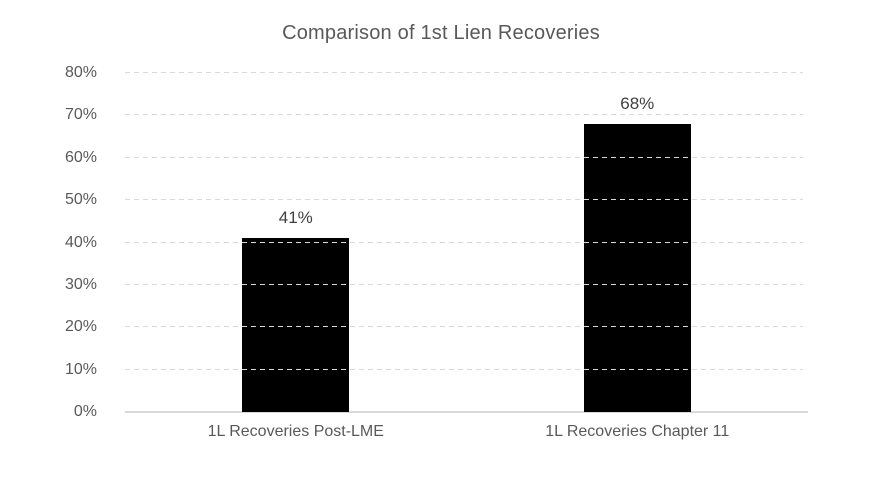 Image resolution: width=882 pixels, height=487 pixels. I want to click on y-axis-tick-label: 50%, so click(80, 200).